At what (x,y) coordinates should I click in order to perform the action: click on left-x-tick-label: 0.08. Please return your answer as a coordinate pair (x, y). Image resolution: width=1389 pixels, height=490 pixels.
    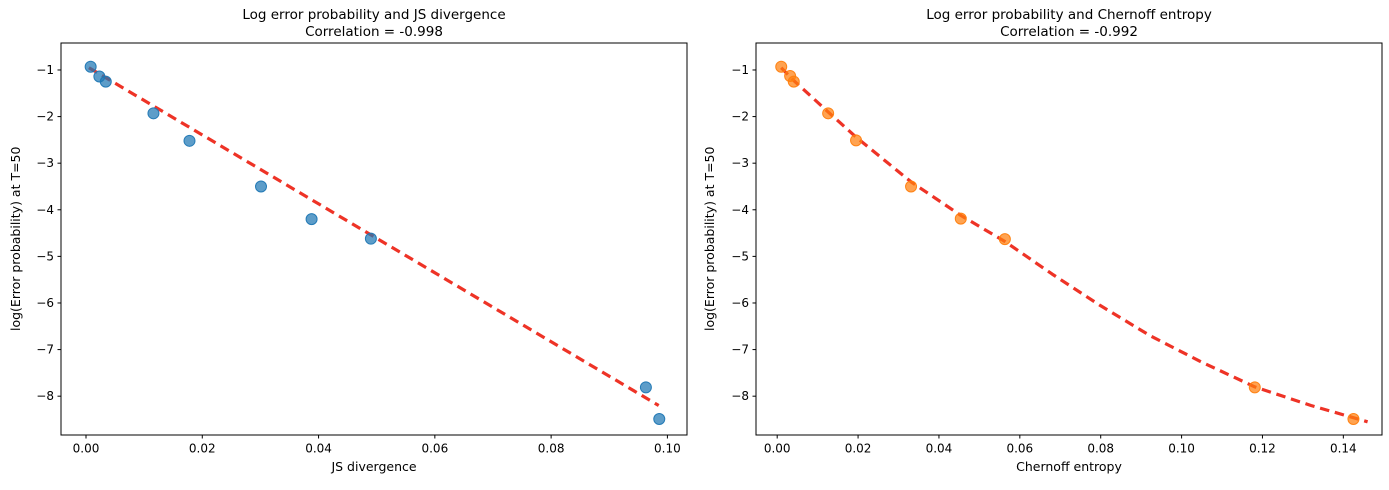
    Looking at the image, I should click on (551, 449).